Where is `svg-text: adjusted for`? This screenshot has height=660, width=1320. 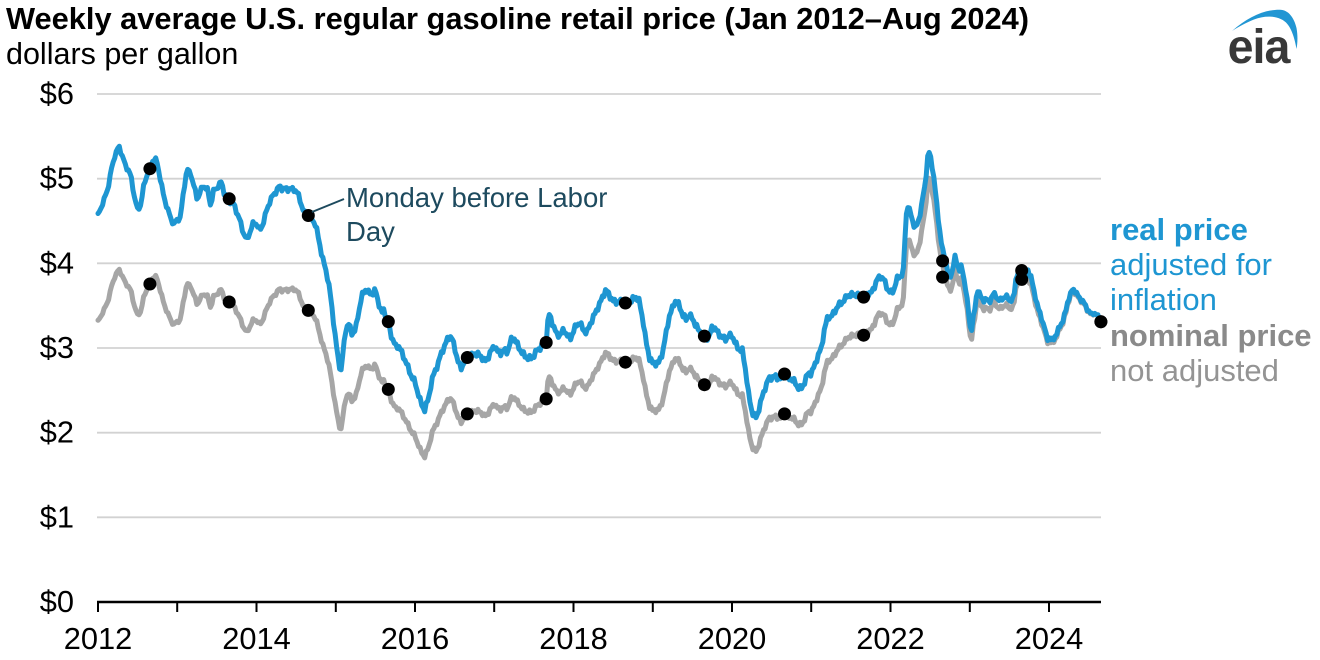
svg-text: adjusted for is located at coordinates (1191, 264).